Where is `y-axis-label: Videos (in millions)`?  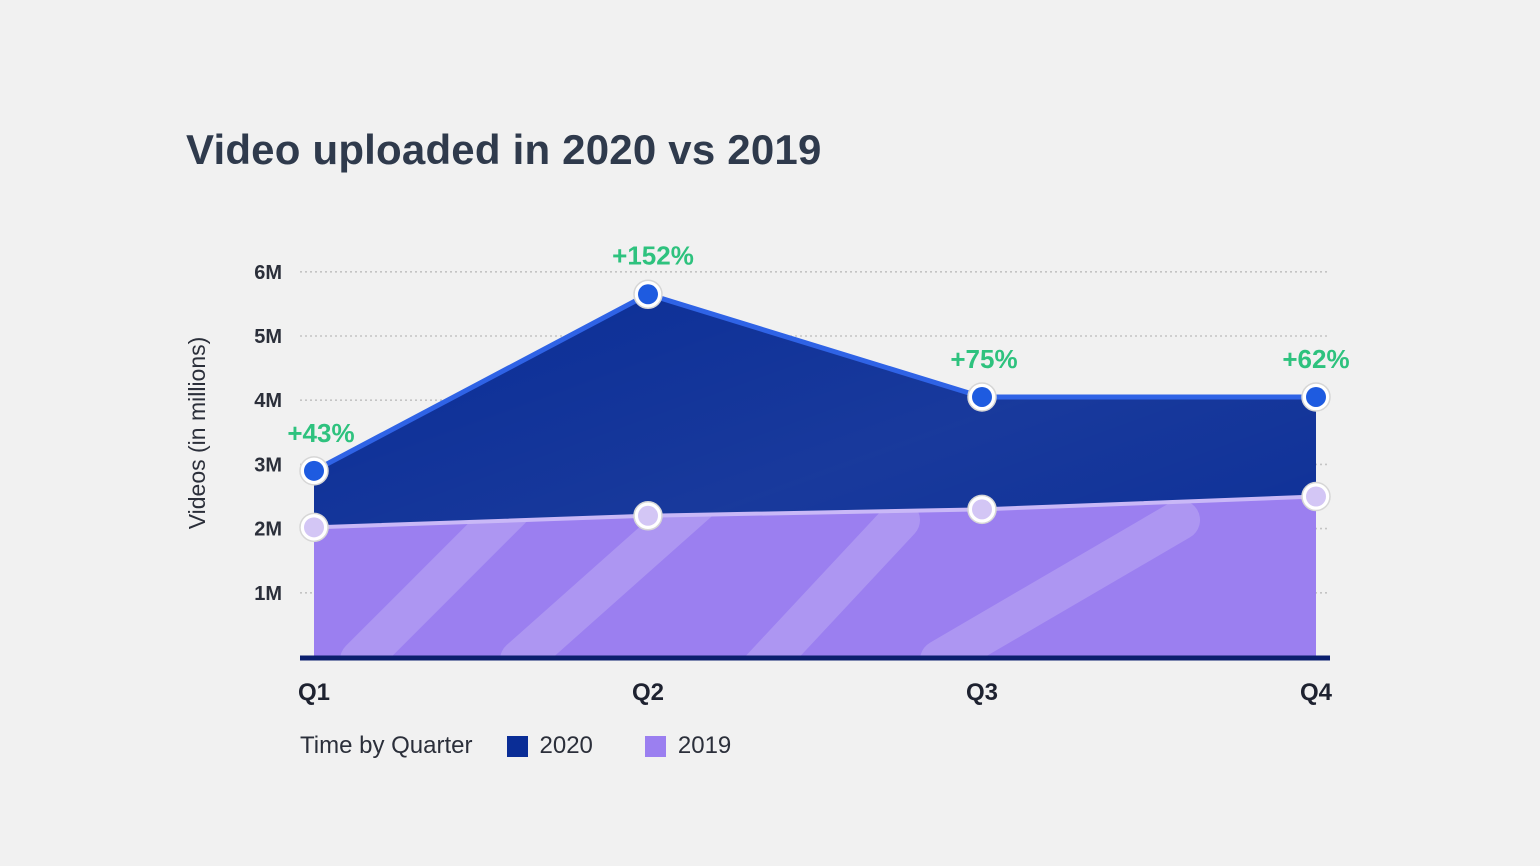
y-axis-label: Videos (in millions) is located at coordinates (197, 433).